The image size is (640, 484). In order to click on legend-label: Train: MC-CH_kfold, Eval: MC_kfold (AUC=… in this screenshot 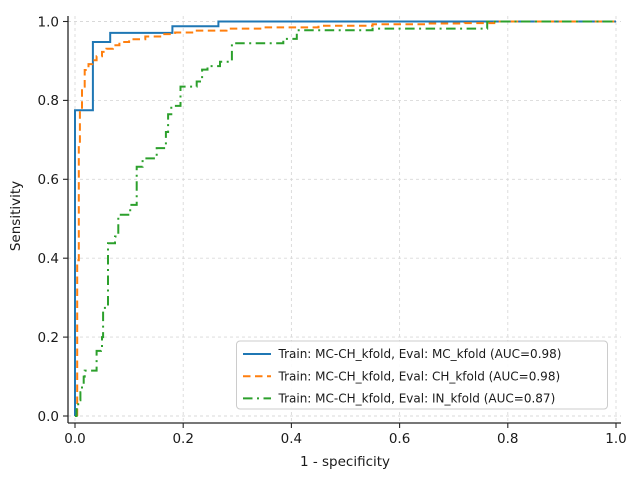, I will do `click(420, 354)`.